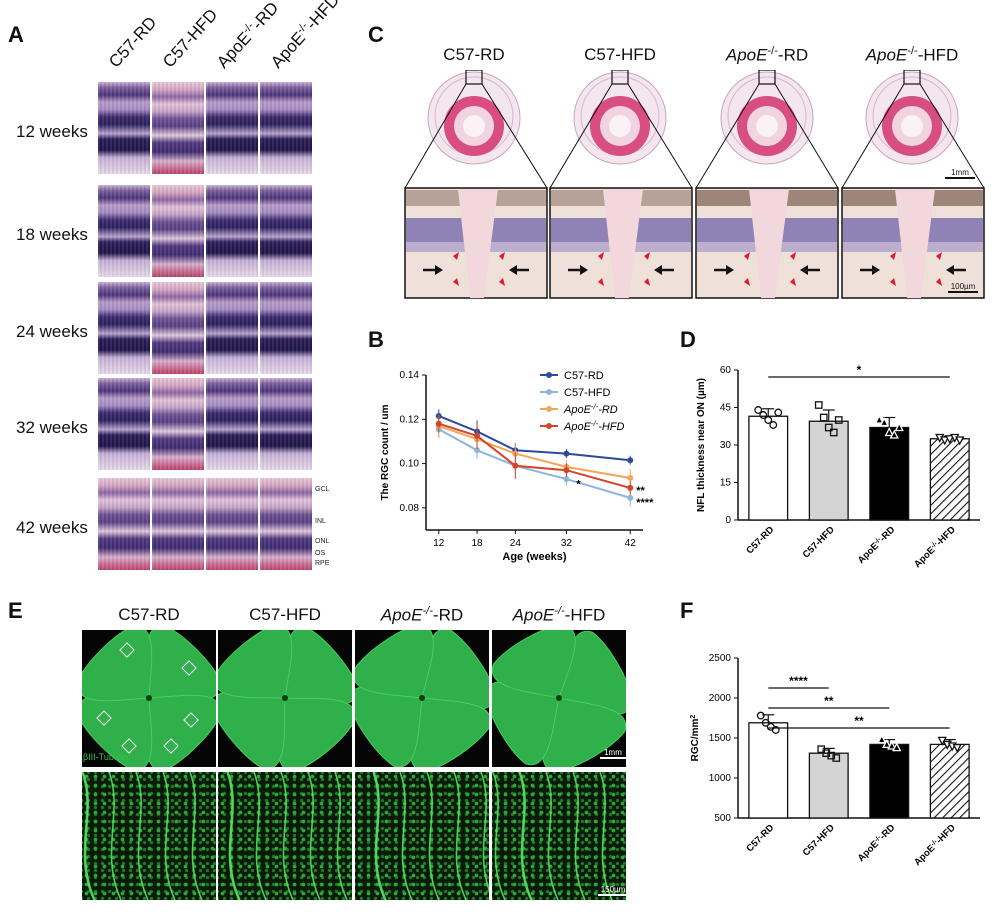  Describe the element at coordinates (726, 408) in the screenshot. I see `y-tick-label: 45` at that location.